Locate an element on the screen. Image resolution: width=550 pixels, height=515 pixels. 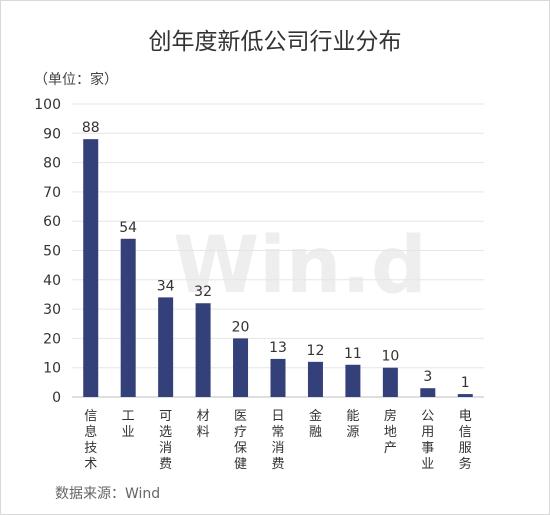
y-tick-label: 10 is located at coordinates (52, 369).